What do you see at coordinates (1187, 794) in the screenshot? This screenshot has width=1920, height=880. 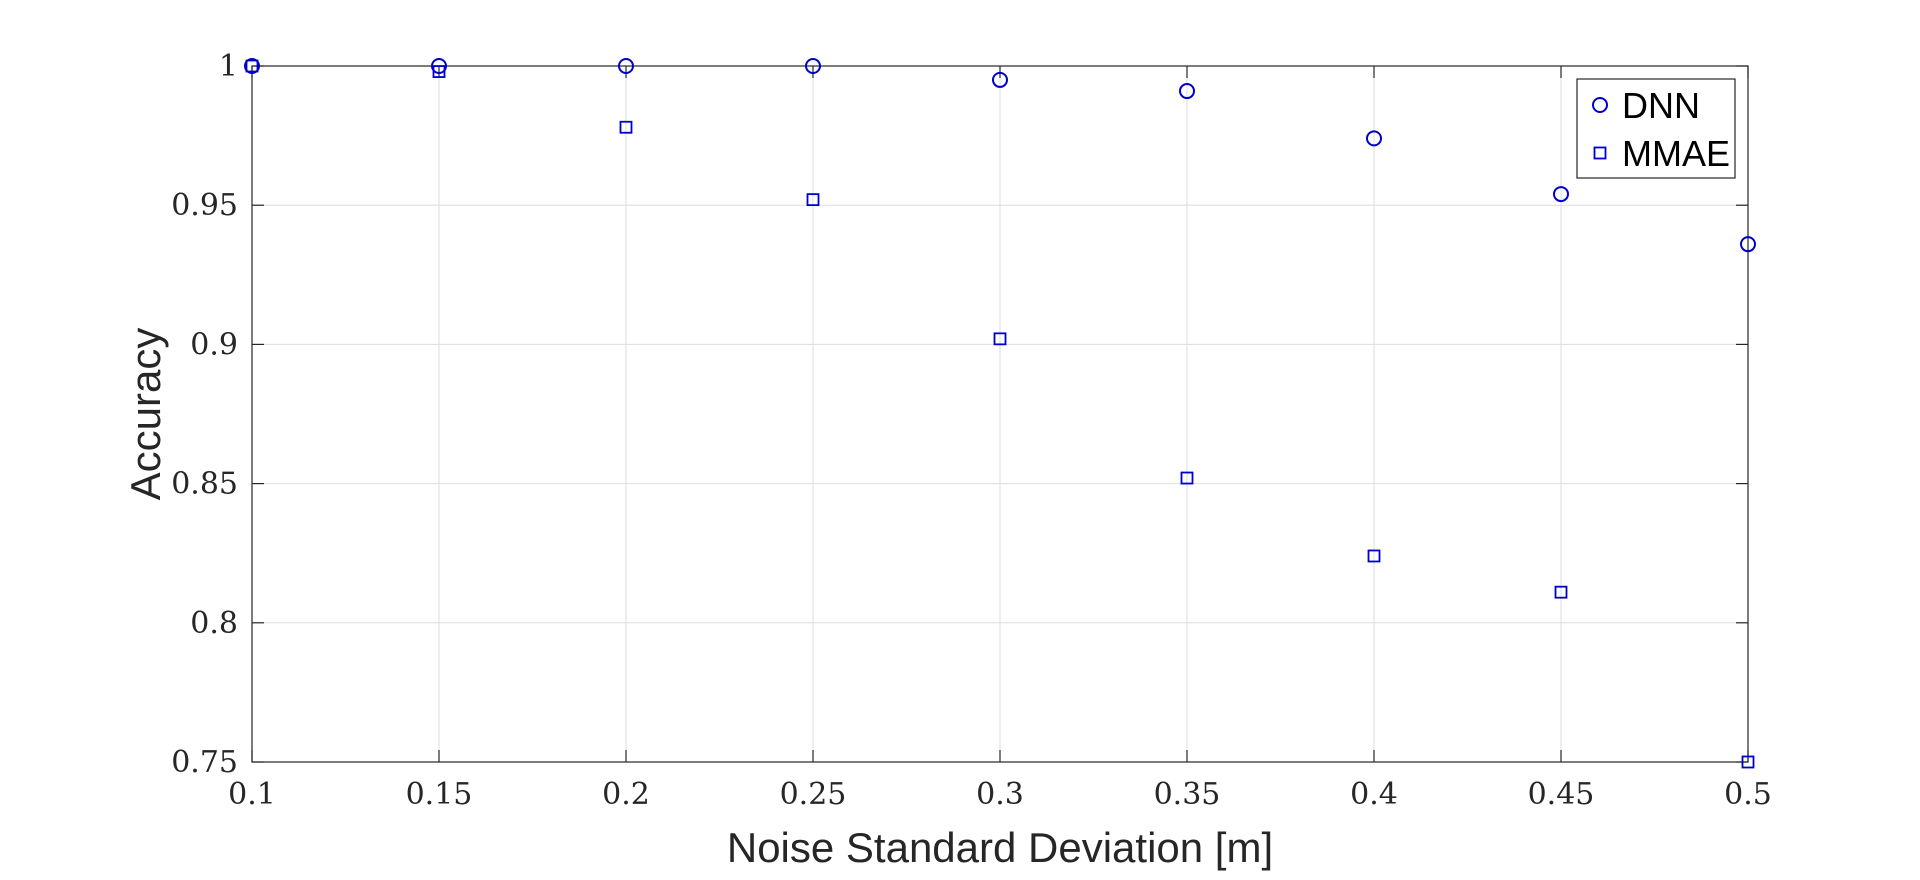 I see `x-tick-label: 0.35` at bounding box center [1187, 794].